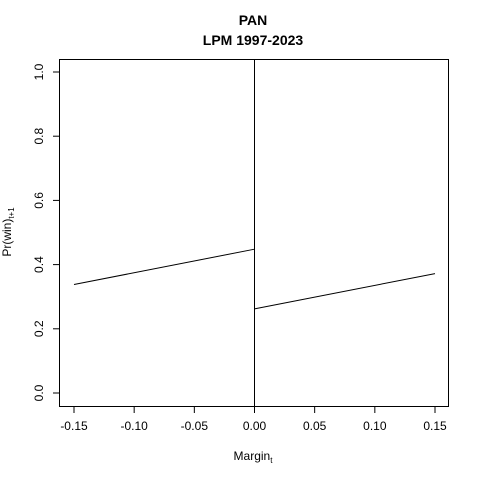 This screenshot has width=480, height=480. I want to click on x-axis: -0.15 -0.10 -0.05 0.00 0.05 0.10 0.15, so click(253, 419).